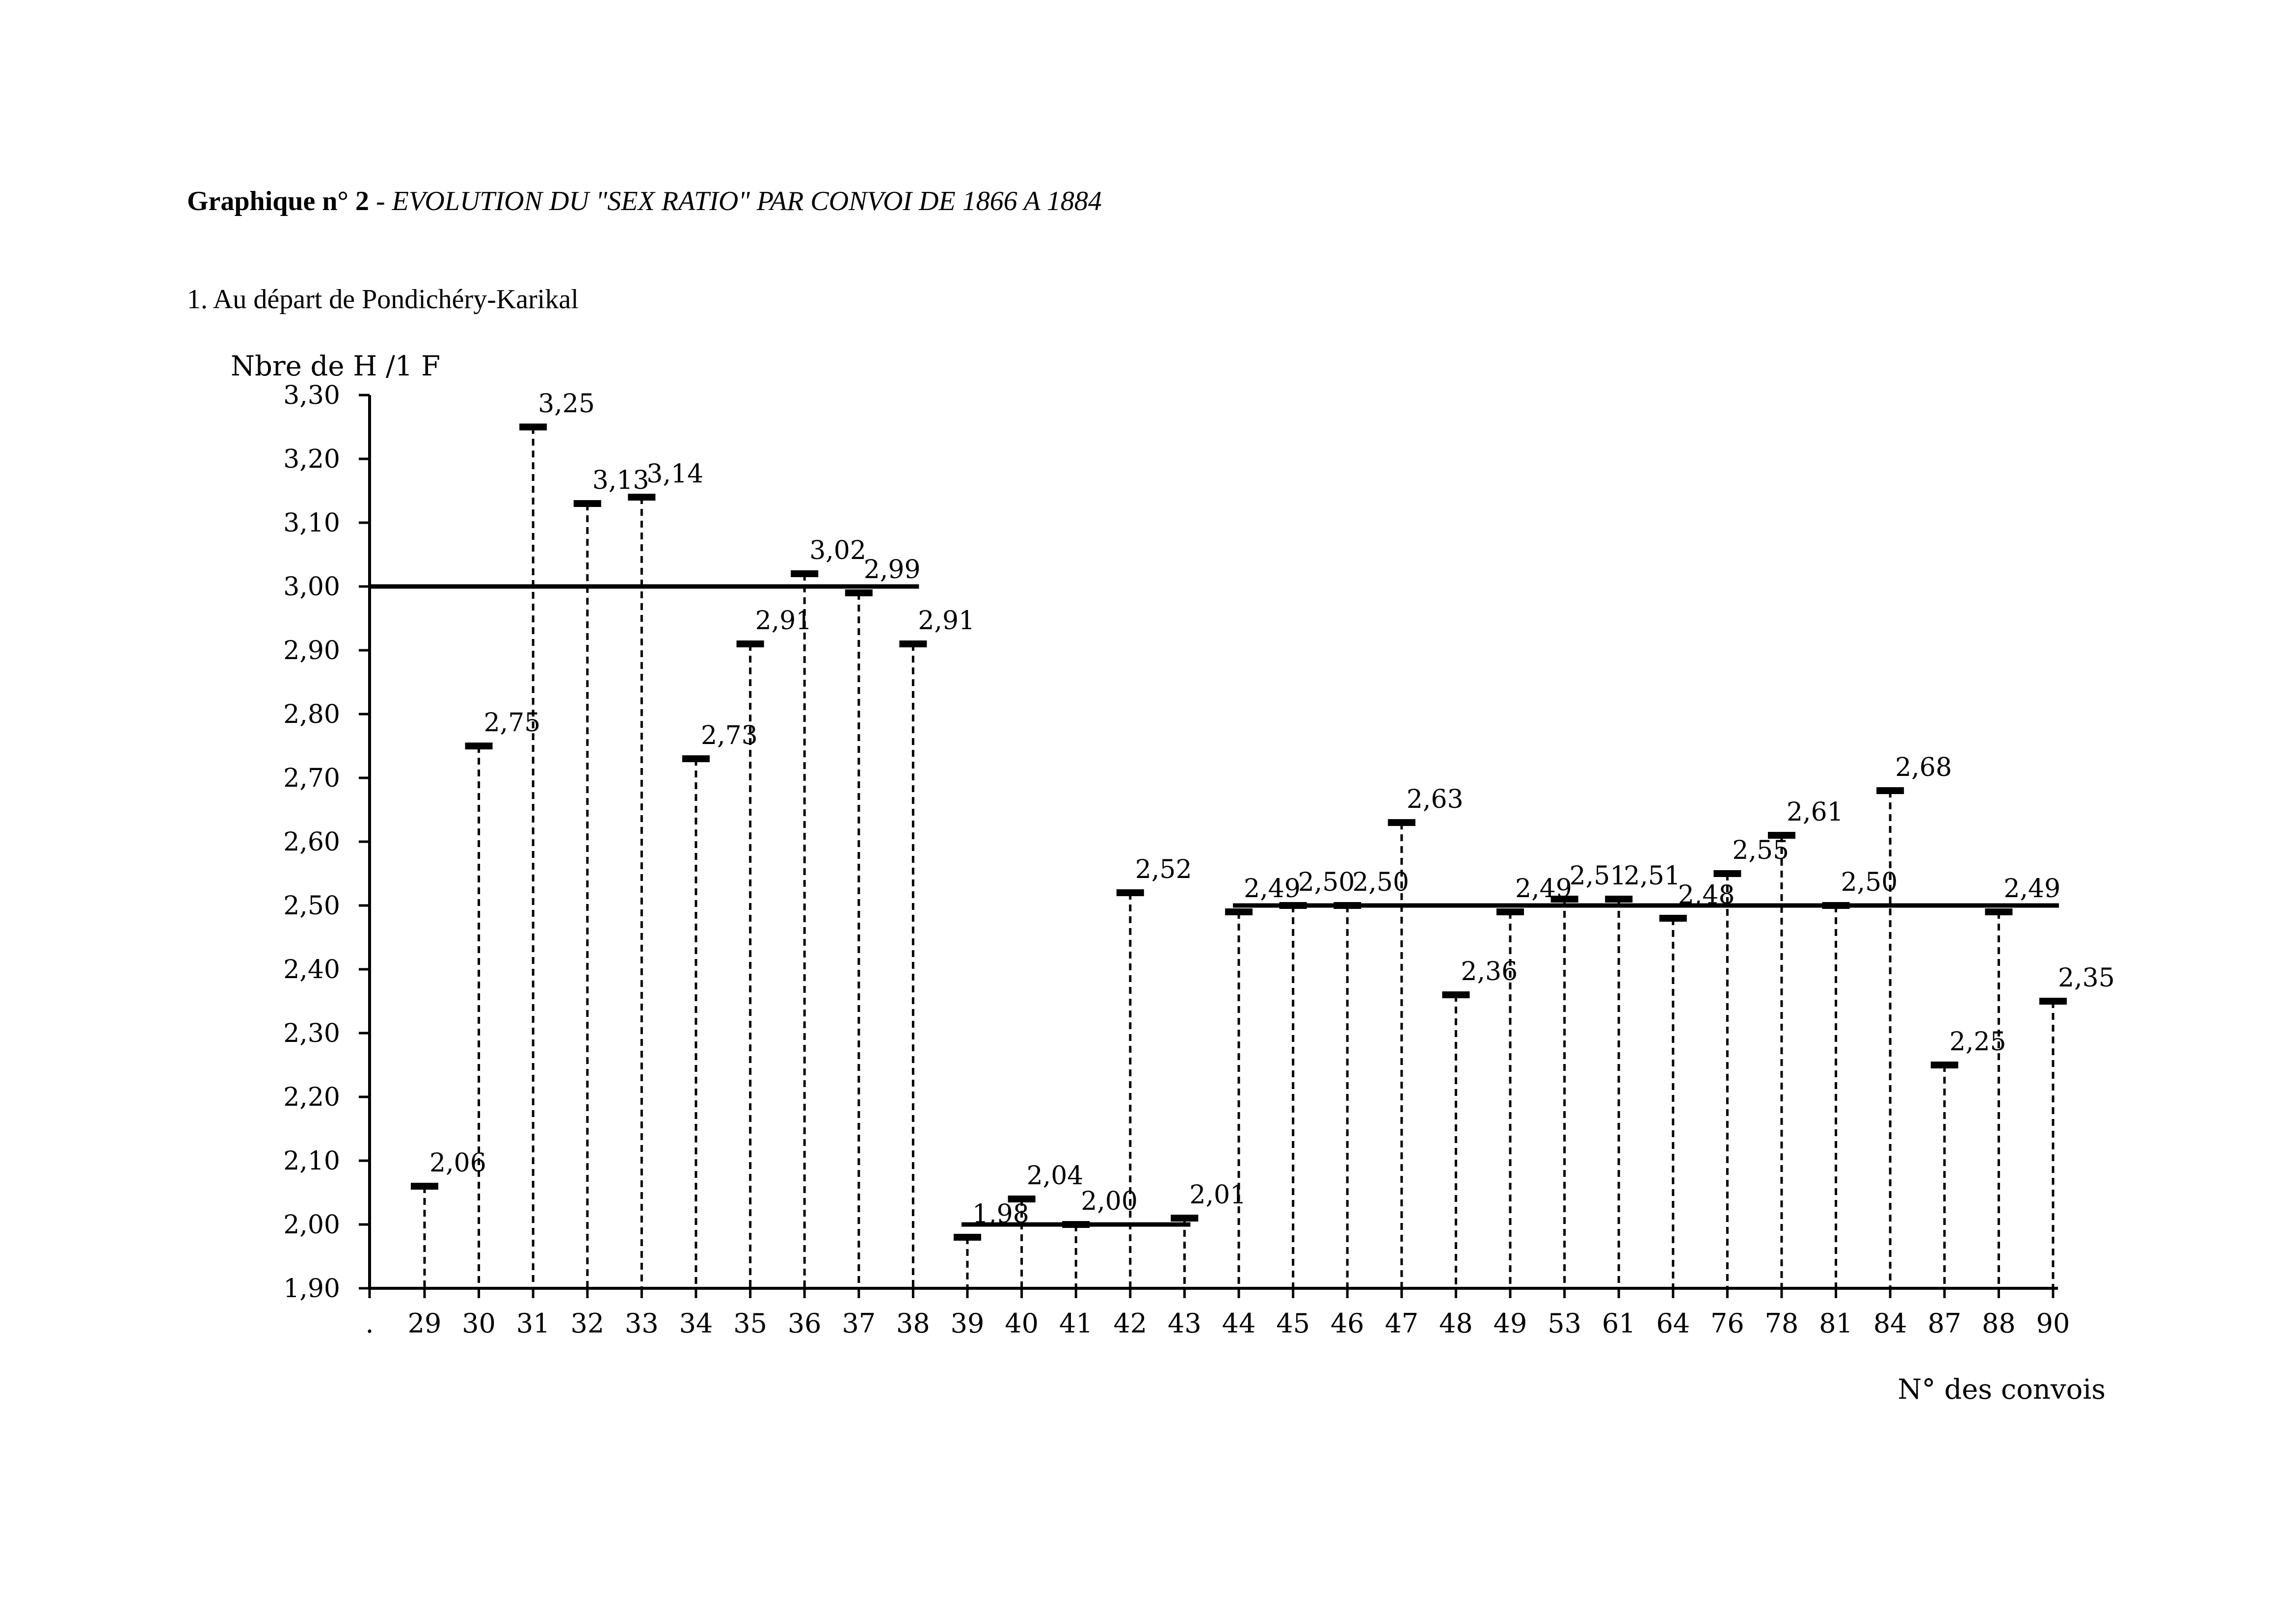 Image resolution: width=2296 pixels, height=1623 pixels. I want to click on data-label: 2,36, so click(1489, 971).